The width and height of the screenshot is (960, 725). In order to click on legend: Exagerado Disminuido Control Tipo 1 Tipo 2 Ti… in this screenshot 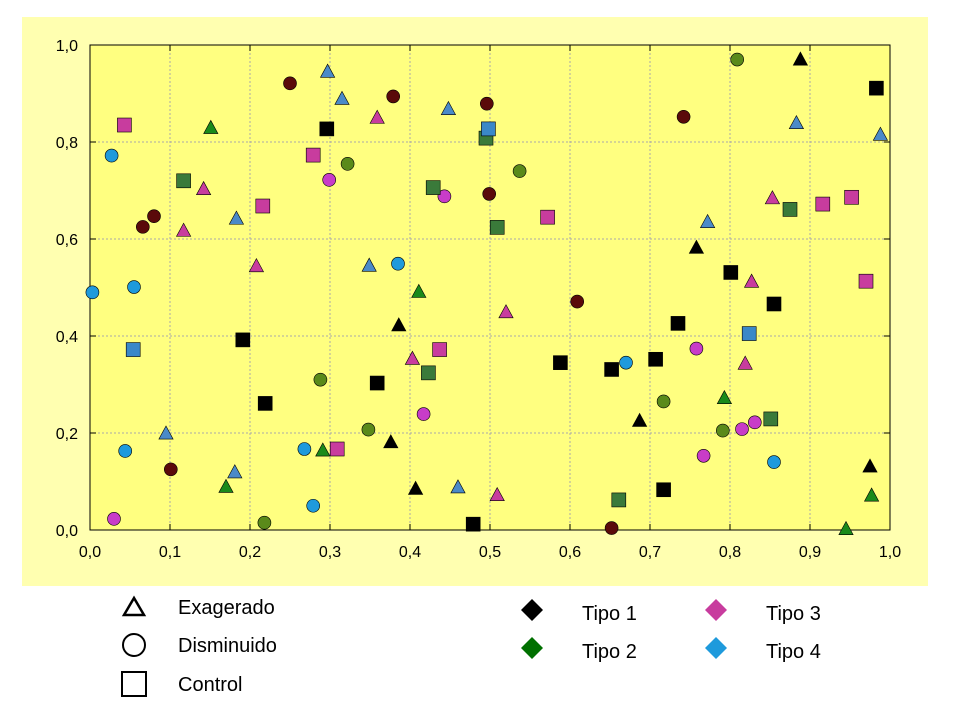, I will do `click(471, 646)`.